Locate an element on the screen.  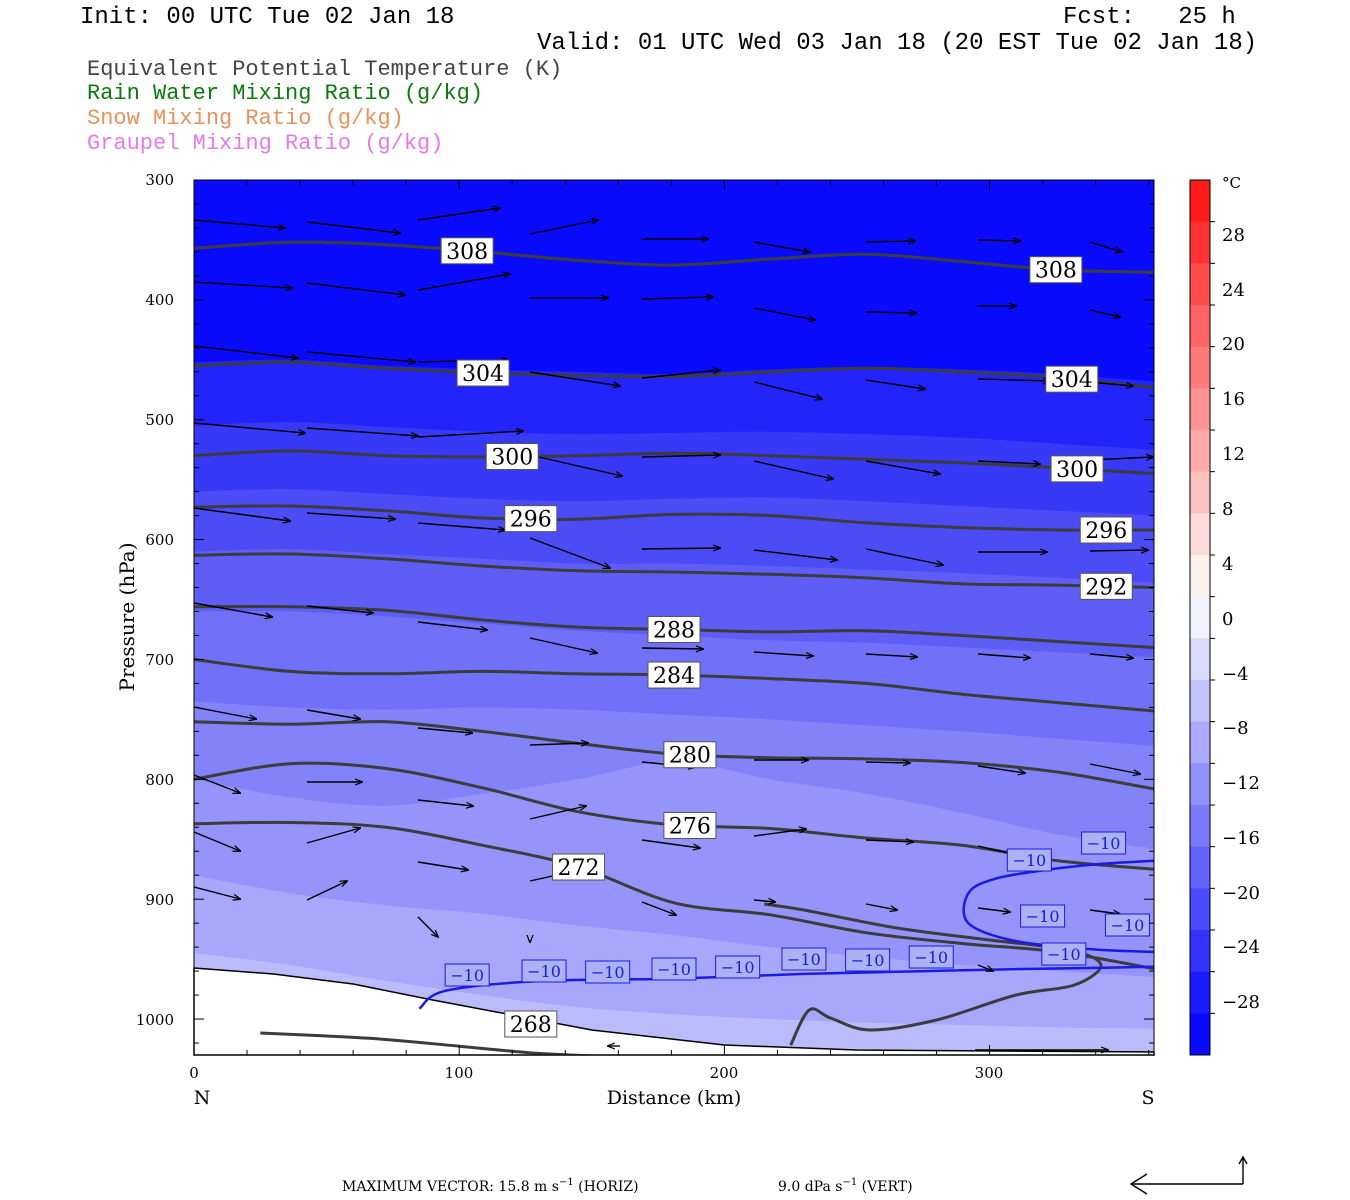
x-tick-label: 200 is located at coordinates (724, 1073).